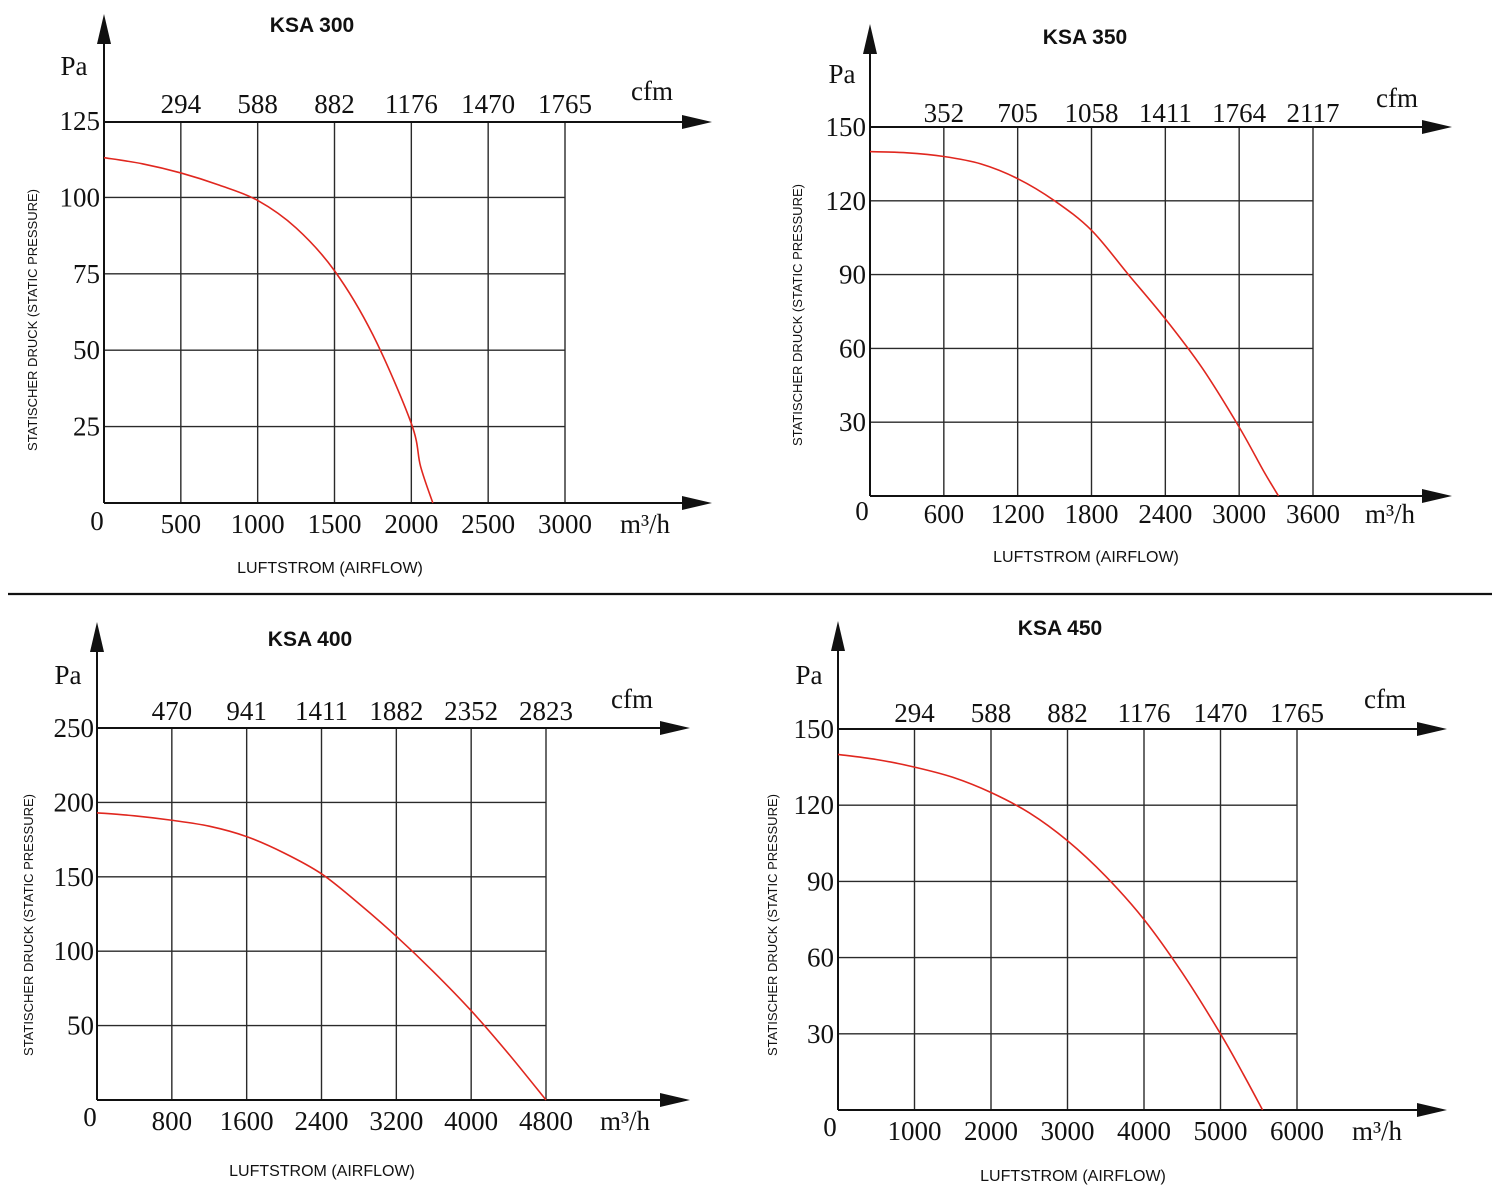 The width and height of the screenshot is (1500, 1191). What do you see at coordinates (1313, 514) in the screenshot?
I see `x-tick-label: 3600` at bounding box center [1313, 514].